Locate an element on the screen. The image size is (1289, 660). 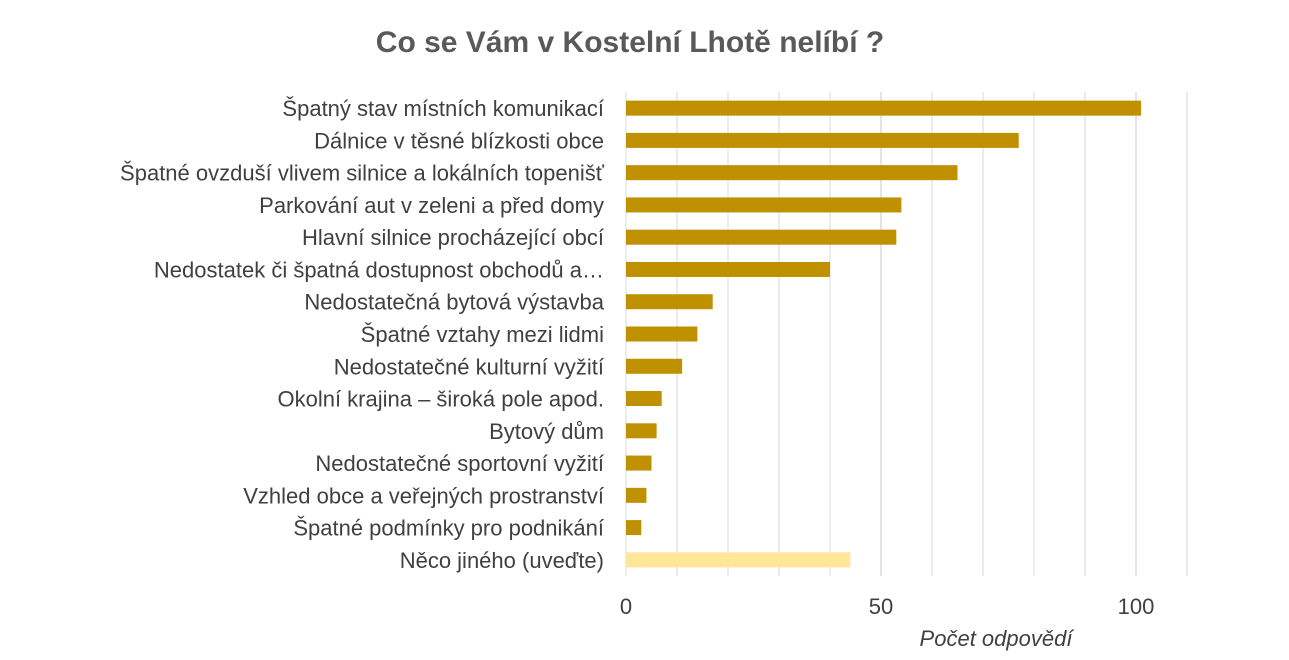
category-label: Bytový dům is located at coordinates (546, 431).